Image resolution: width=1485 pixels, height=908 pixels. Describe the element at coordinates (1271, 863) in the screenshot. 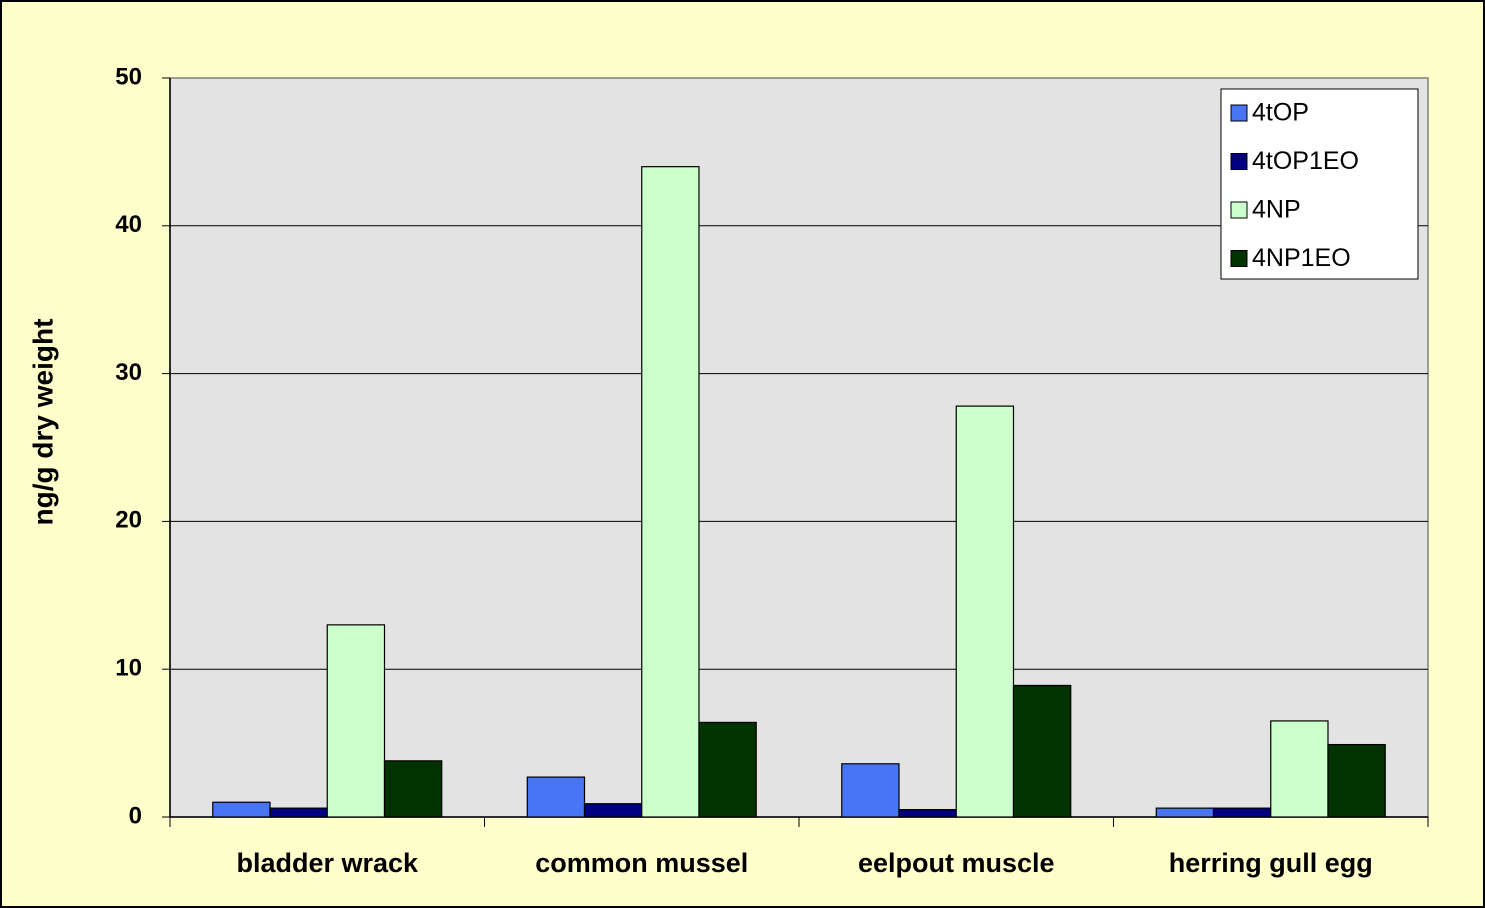

I see `x-tick-label: herring gull egg` at that location.